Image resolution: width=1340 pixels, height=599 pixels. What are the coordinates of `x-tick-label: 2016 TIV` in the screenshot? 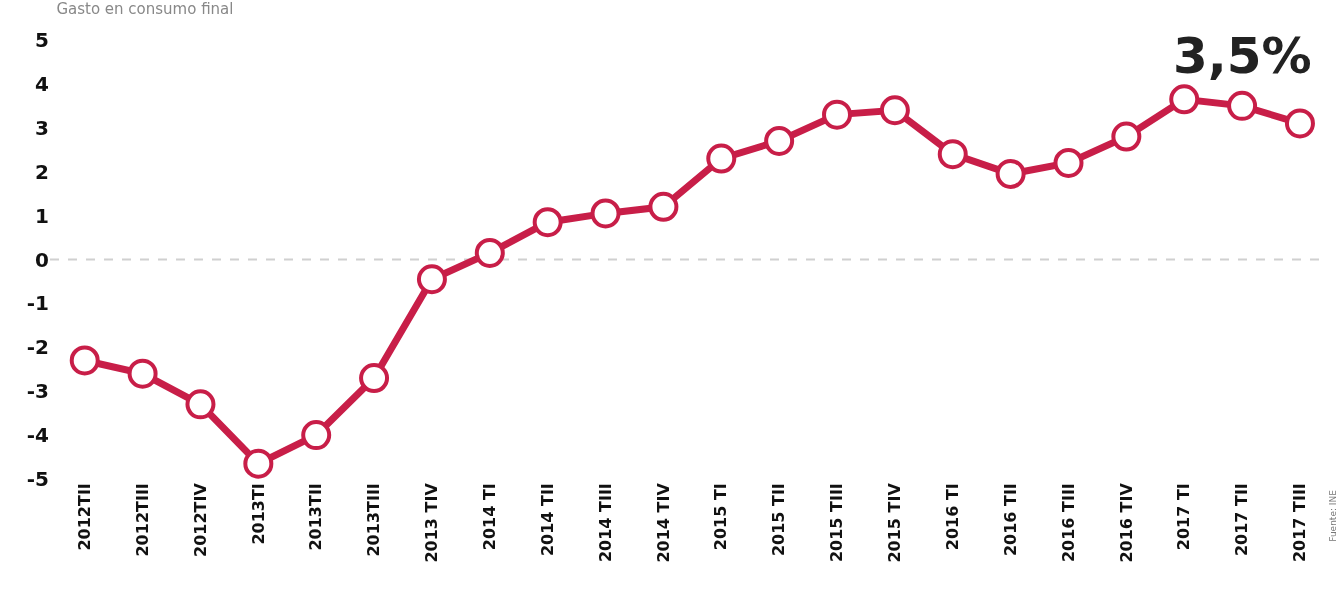 It's located at (1126, 522).